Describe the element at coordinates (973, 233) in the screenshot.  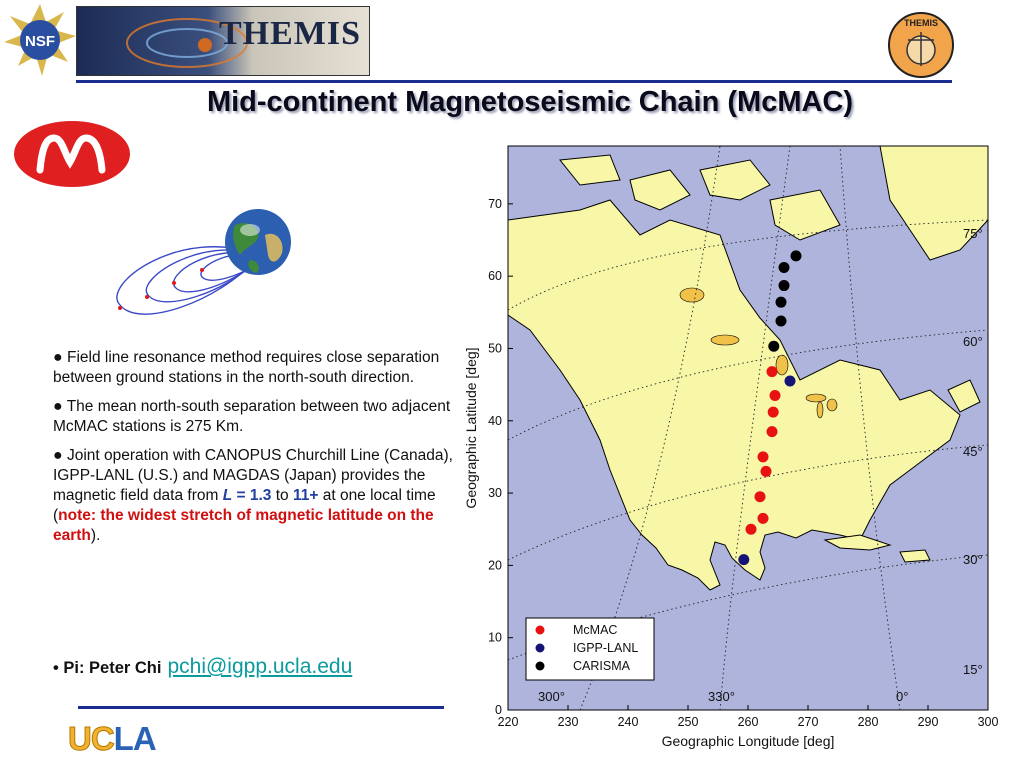
I see `mag-label-75: 75°` at that location.